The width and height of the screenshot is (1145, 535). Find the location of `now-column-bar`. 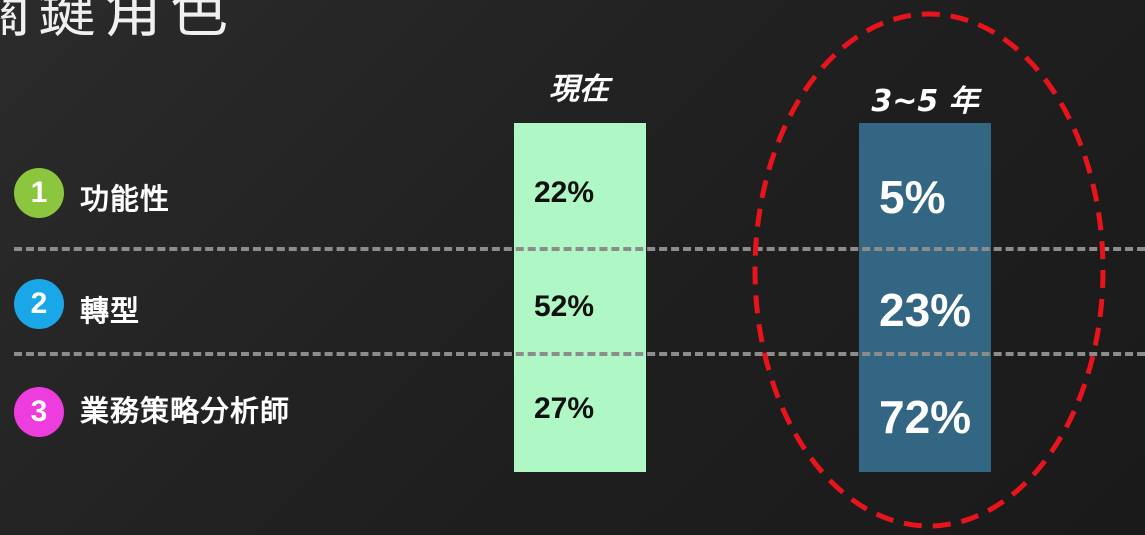

now-column-bar is located at coordinates (580, 297).